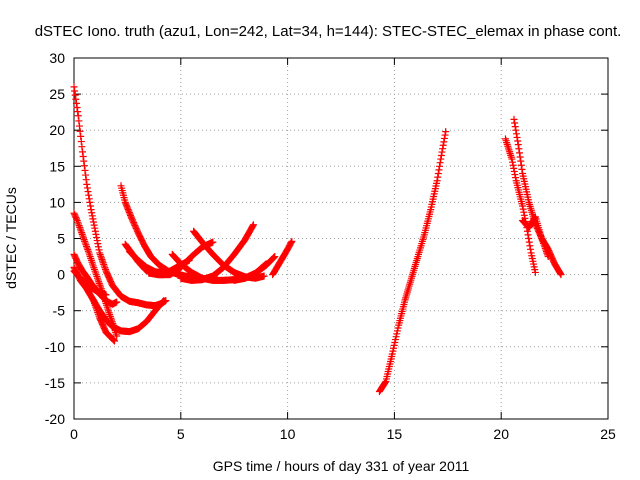  I want to click on y-tick-label: -5, so click(59, 311).